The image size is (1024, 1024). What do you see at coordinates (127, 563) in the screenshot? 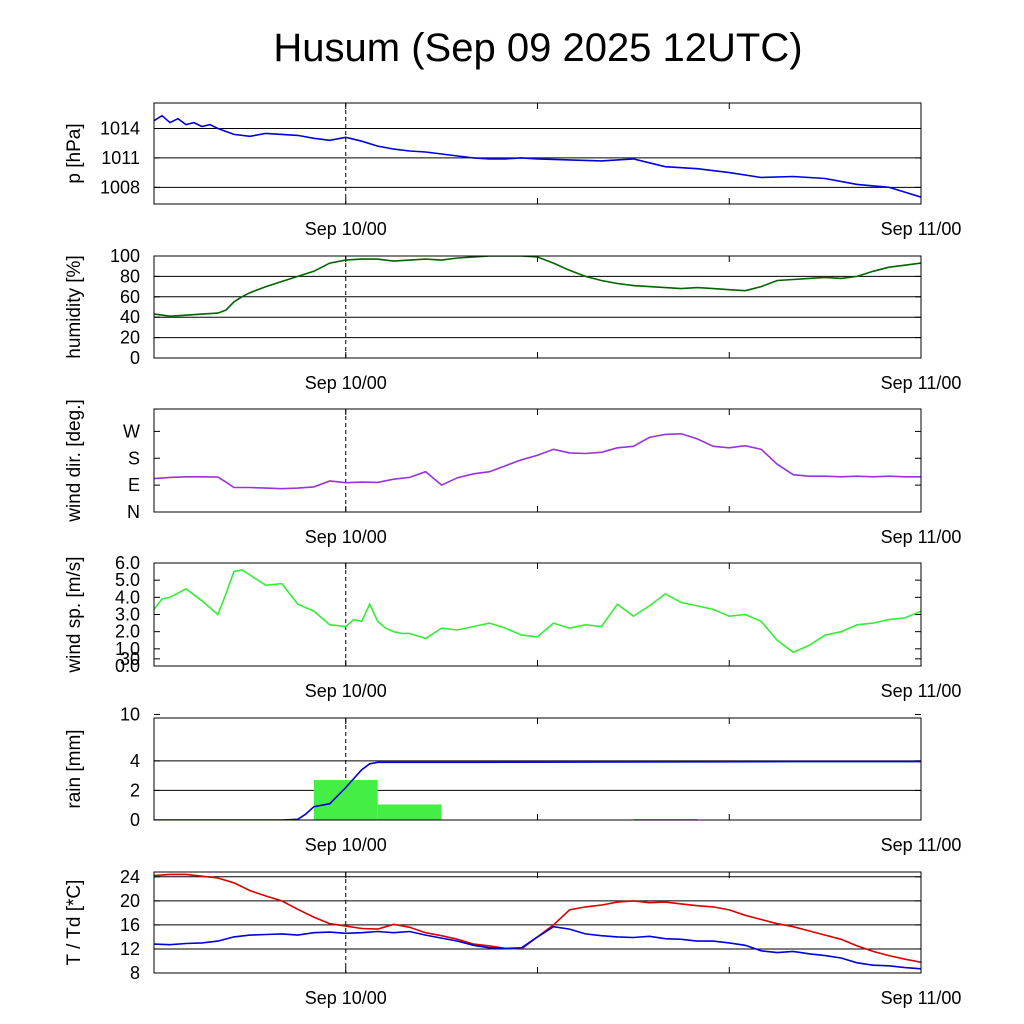
I see `y-tick-label: 6.0` at bounding box center [127, 563].